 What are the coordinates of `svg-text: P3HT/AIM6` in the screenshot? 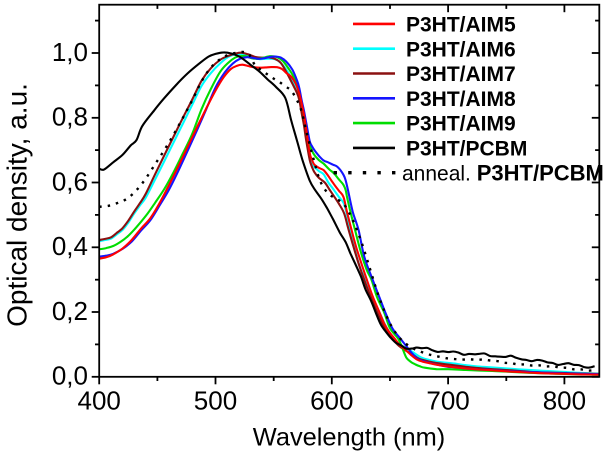 It's located at (461, 49).